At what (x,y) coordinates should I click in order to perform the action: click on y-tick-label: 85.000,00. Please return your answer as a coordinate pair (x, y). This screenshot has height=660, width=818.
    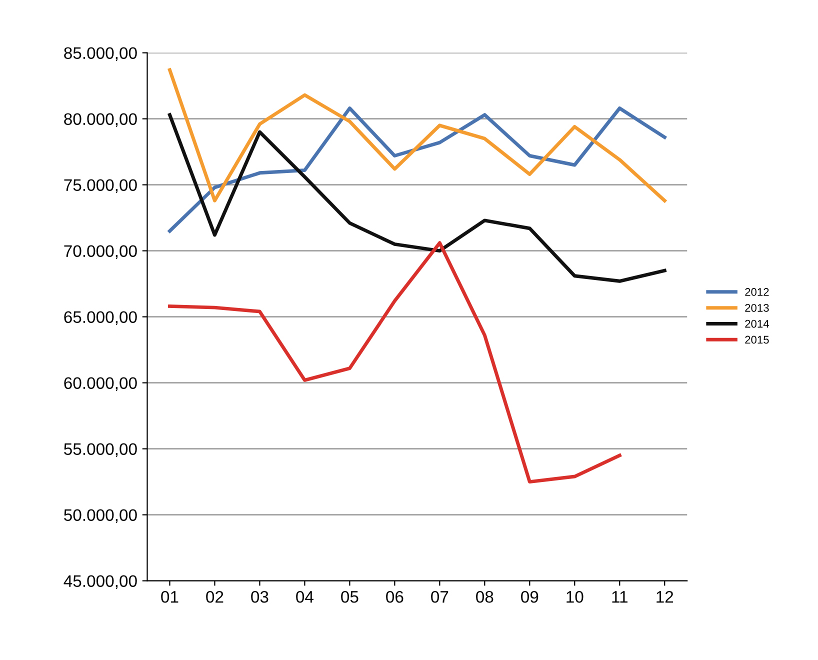
    Looking at the image, I should click on (100, 54).